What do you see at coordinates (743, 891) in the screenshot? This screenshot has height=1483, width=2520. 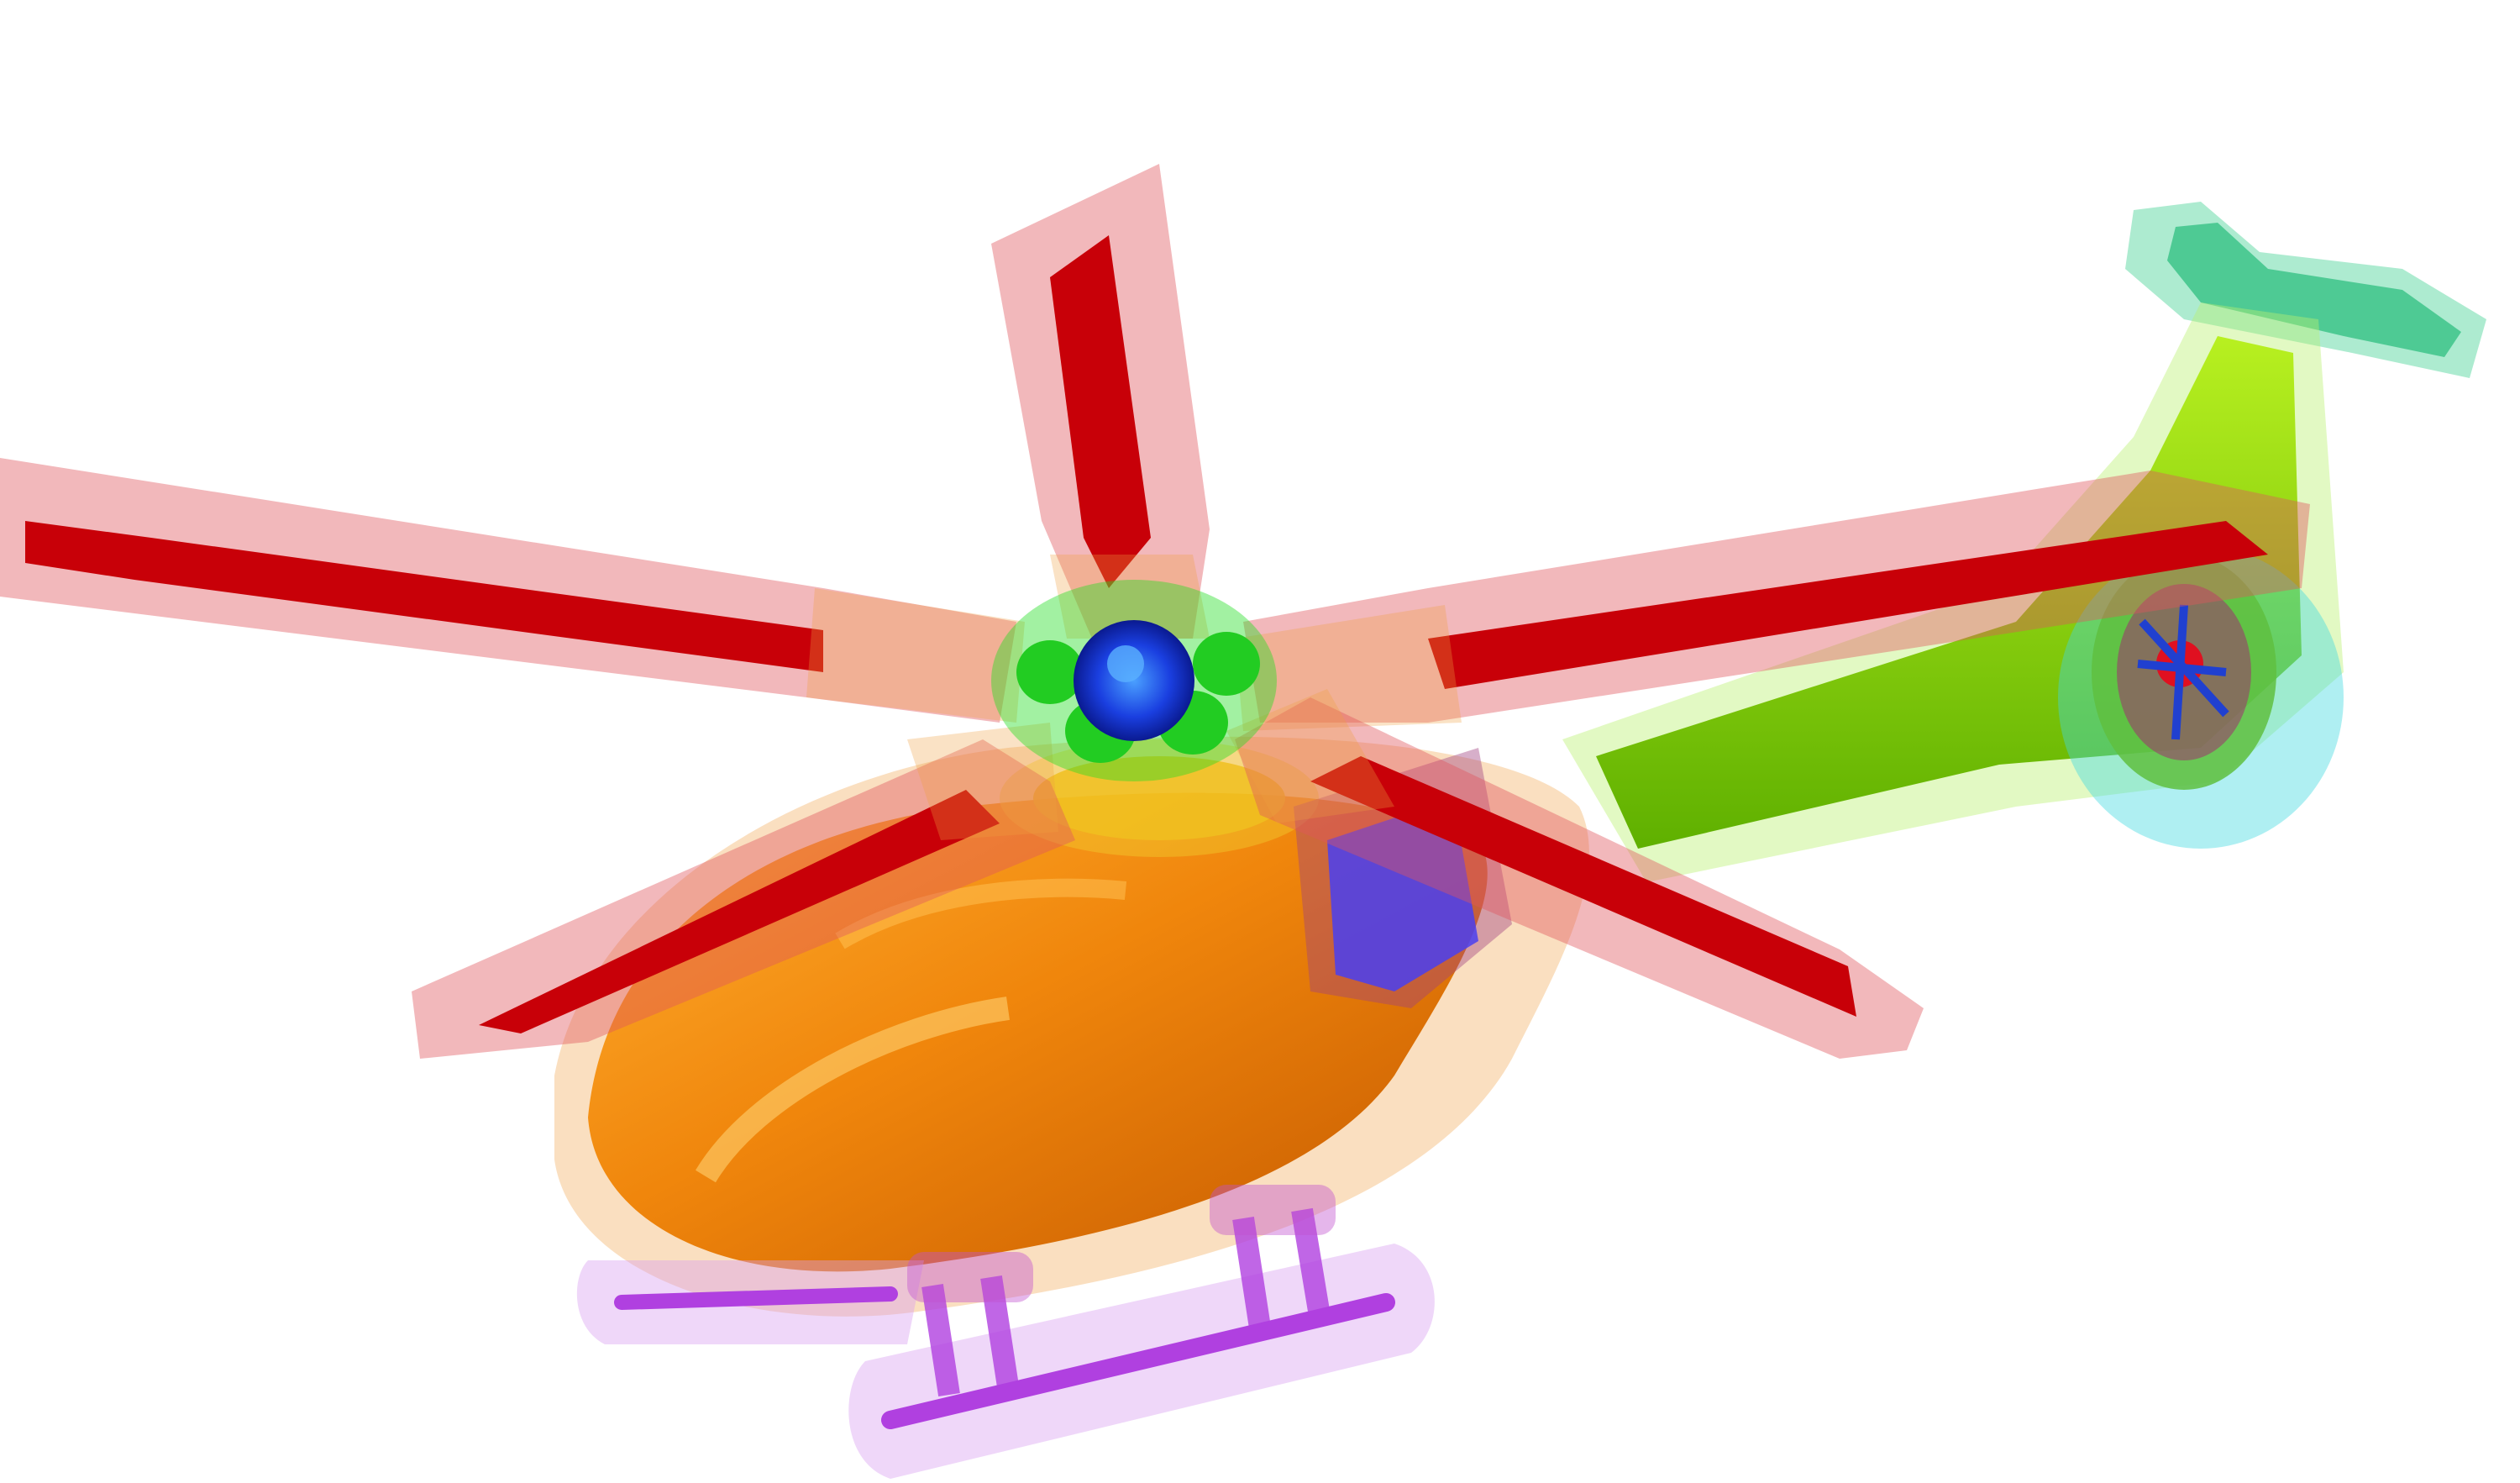 I see `rotor-blade-front-left` at bounding box center [743, 891].